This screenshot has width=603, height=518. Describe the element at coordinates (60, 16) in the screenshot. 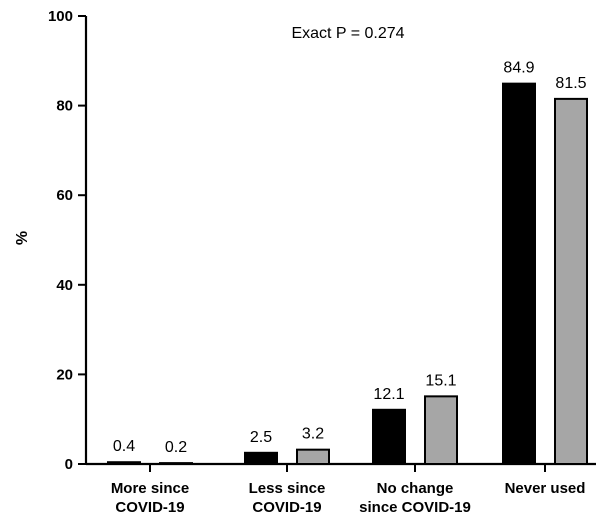

I see `y-tick-label: 100` at that location.